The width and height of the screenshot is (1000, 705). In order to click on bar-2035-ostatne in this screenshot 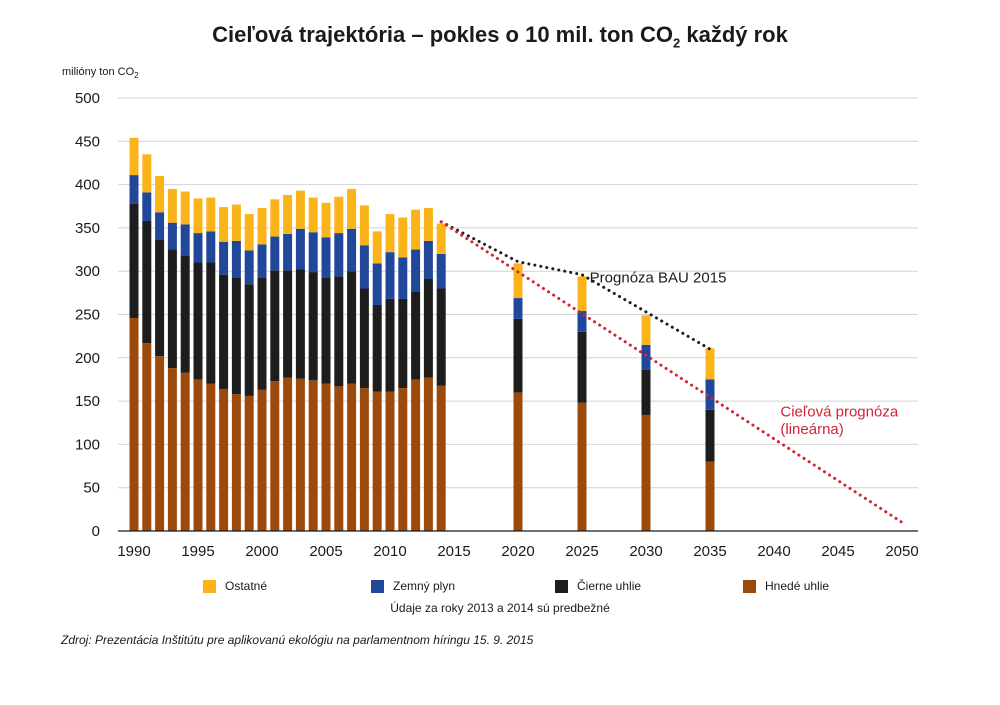, I will do `click(710, 364)`.